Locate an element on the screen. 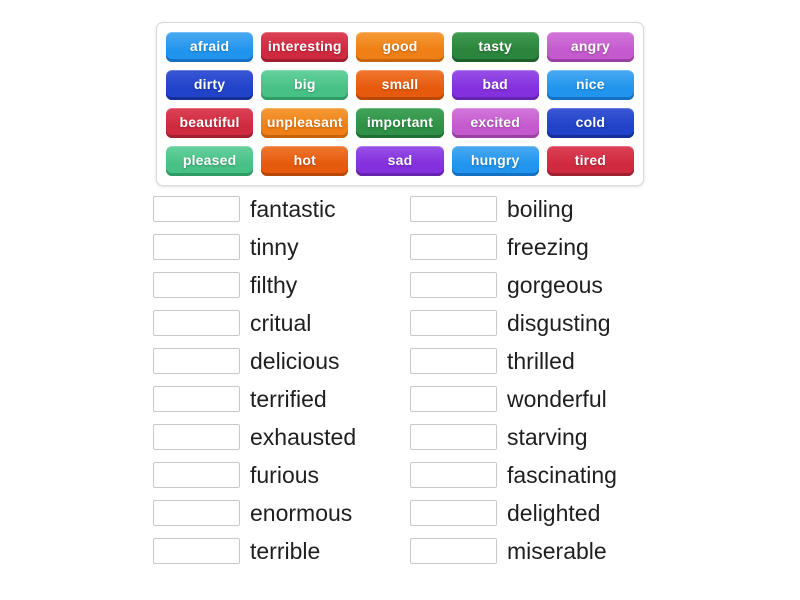 This screenshot has height=600, width=800. match-word-label: delicious is located at coordinates (295, 360).